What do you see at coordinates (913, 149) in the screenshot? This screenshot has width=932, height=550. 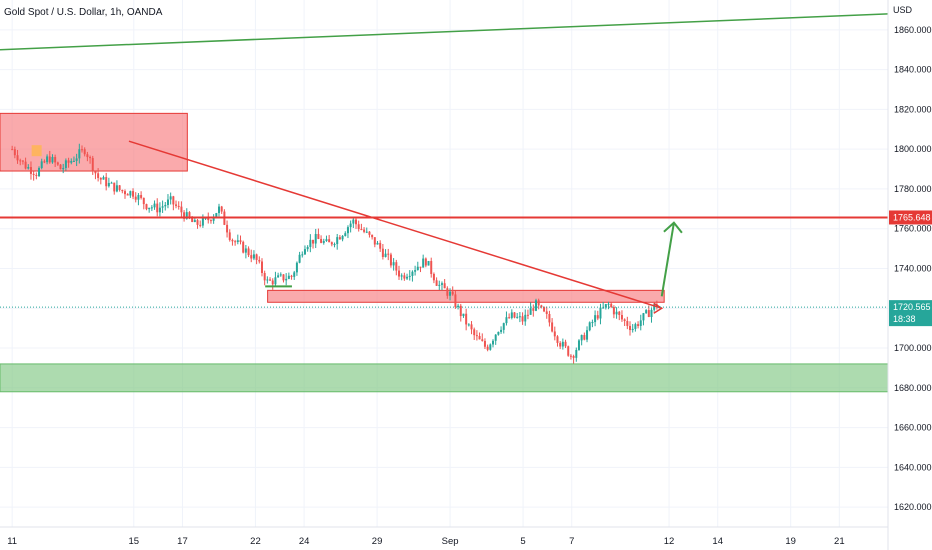 I see `y-tick-label: 1800.000` at bounding box center [913, 149].